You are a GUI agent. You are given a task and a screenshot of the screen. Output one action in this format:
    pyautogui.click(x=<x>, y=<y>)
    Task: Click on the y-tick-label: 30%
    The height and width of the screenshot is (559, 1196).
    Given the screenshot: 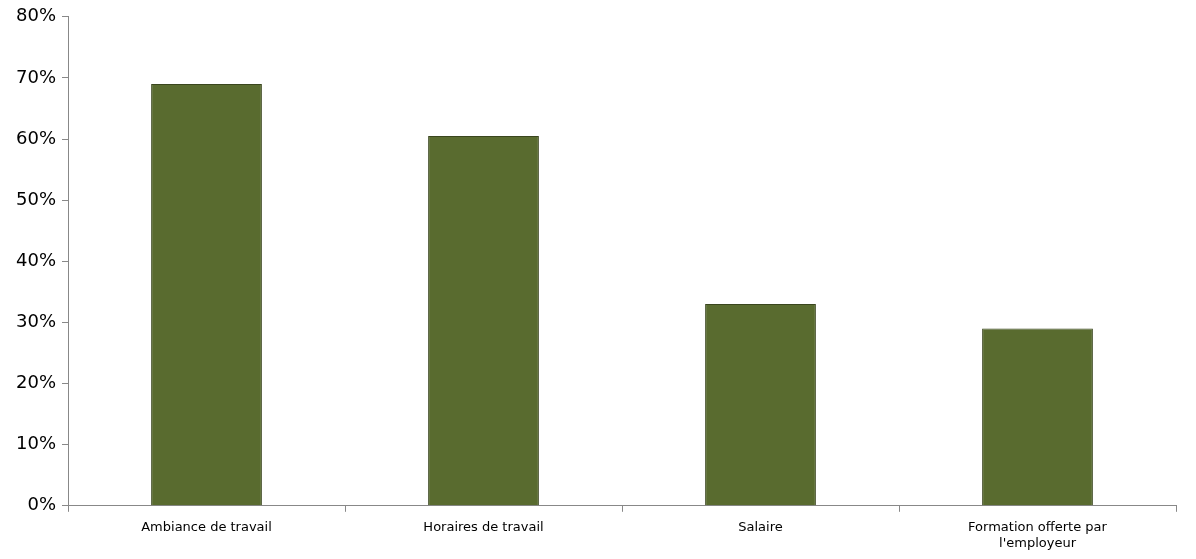 What is the action you would take?
    pyautogui.click(x=36, y=321)
    